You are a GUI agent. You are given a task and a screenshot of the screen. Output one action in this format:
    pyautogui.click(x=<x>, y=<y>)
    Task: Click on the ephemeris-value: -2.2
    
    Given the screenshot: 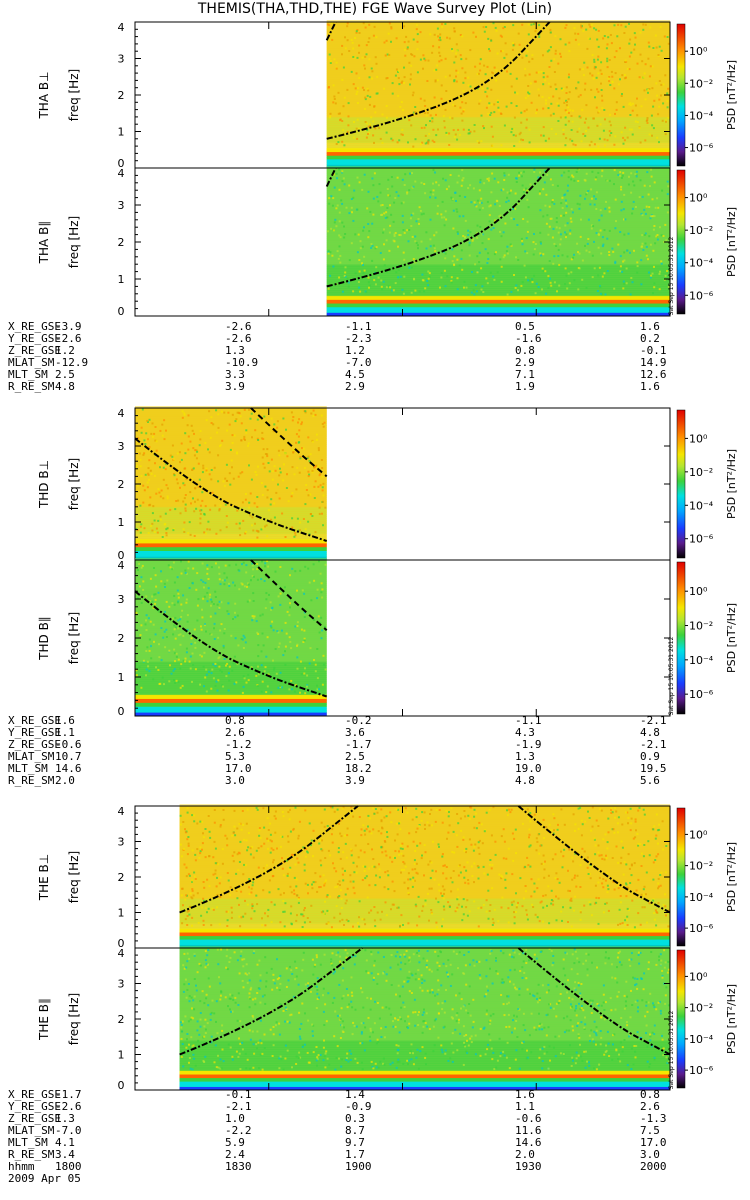 What is the action you would take?
    pyautogui.click(x=238, y=1130)
    